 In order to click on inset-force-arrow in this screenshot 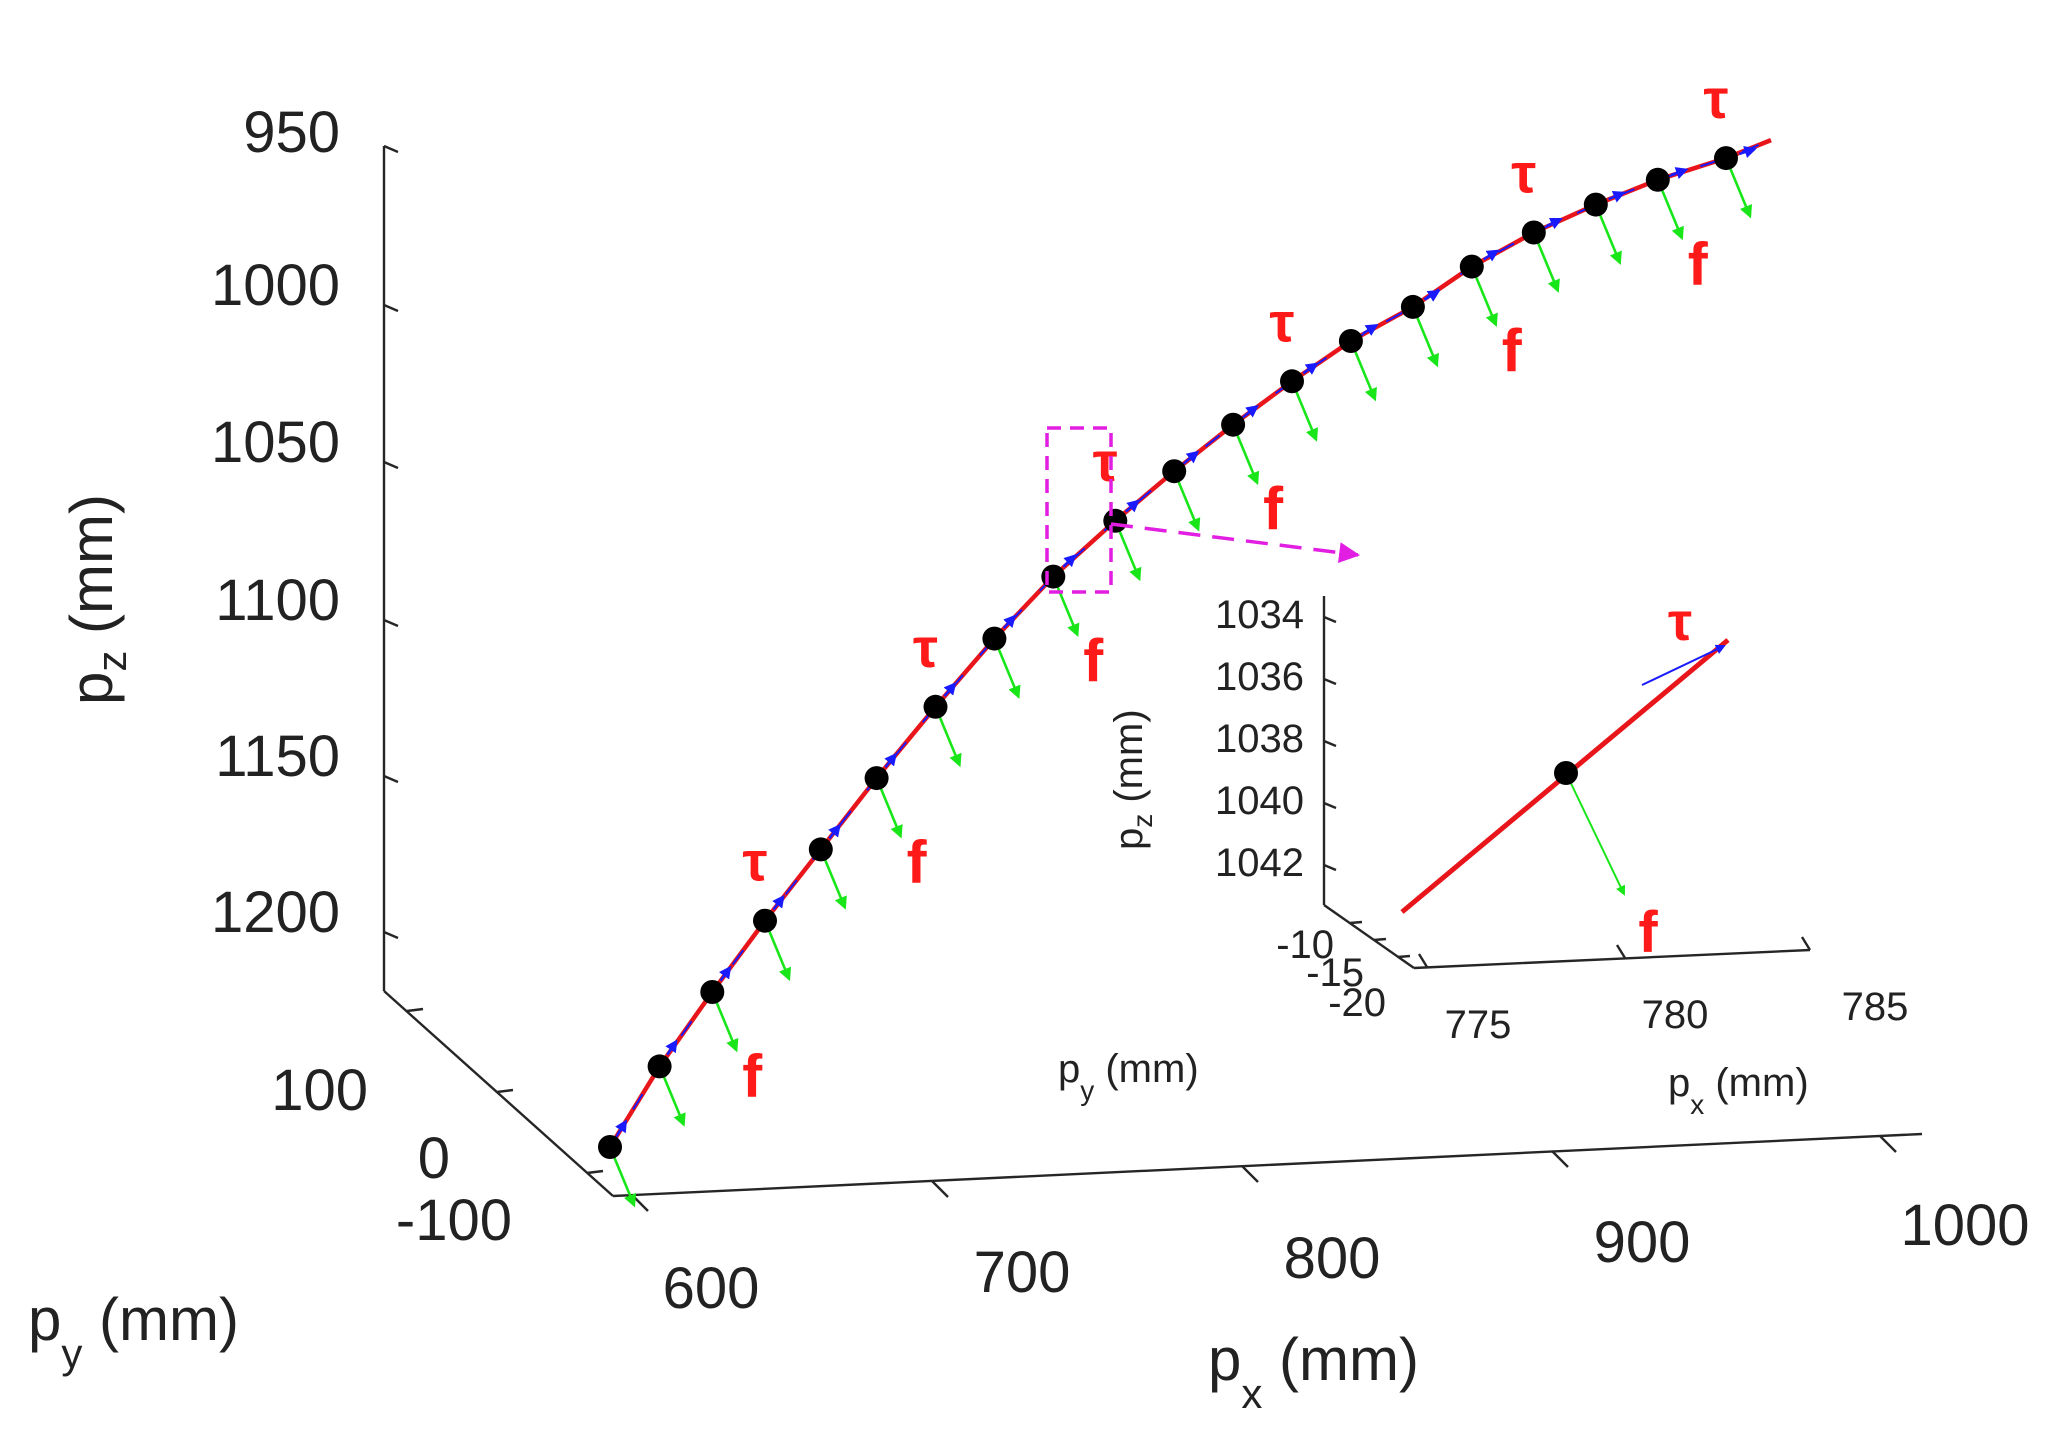, I will do `click(1595, 834)`.